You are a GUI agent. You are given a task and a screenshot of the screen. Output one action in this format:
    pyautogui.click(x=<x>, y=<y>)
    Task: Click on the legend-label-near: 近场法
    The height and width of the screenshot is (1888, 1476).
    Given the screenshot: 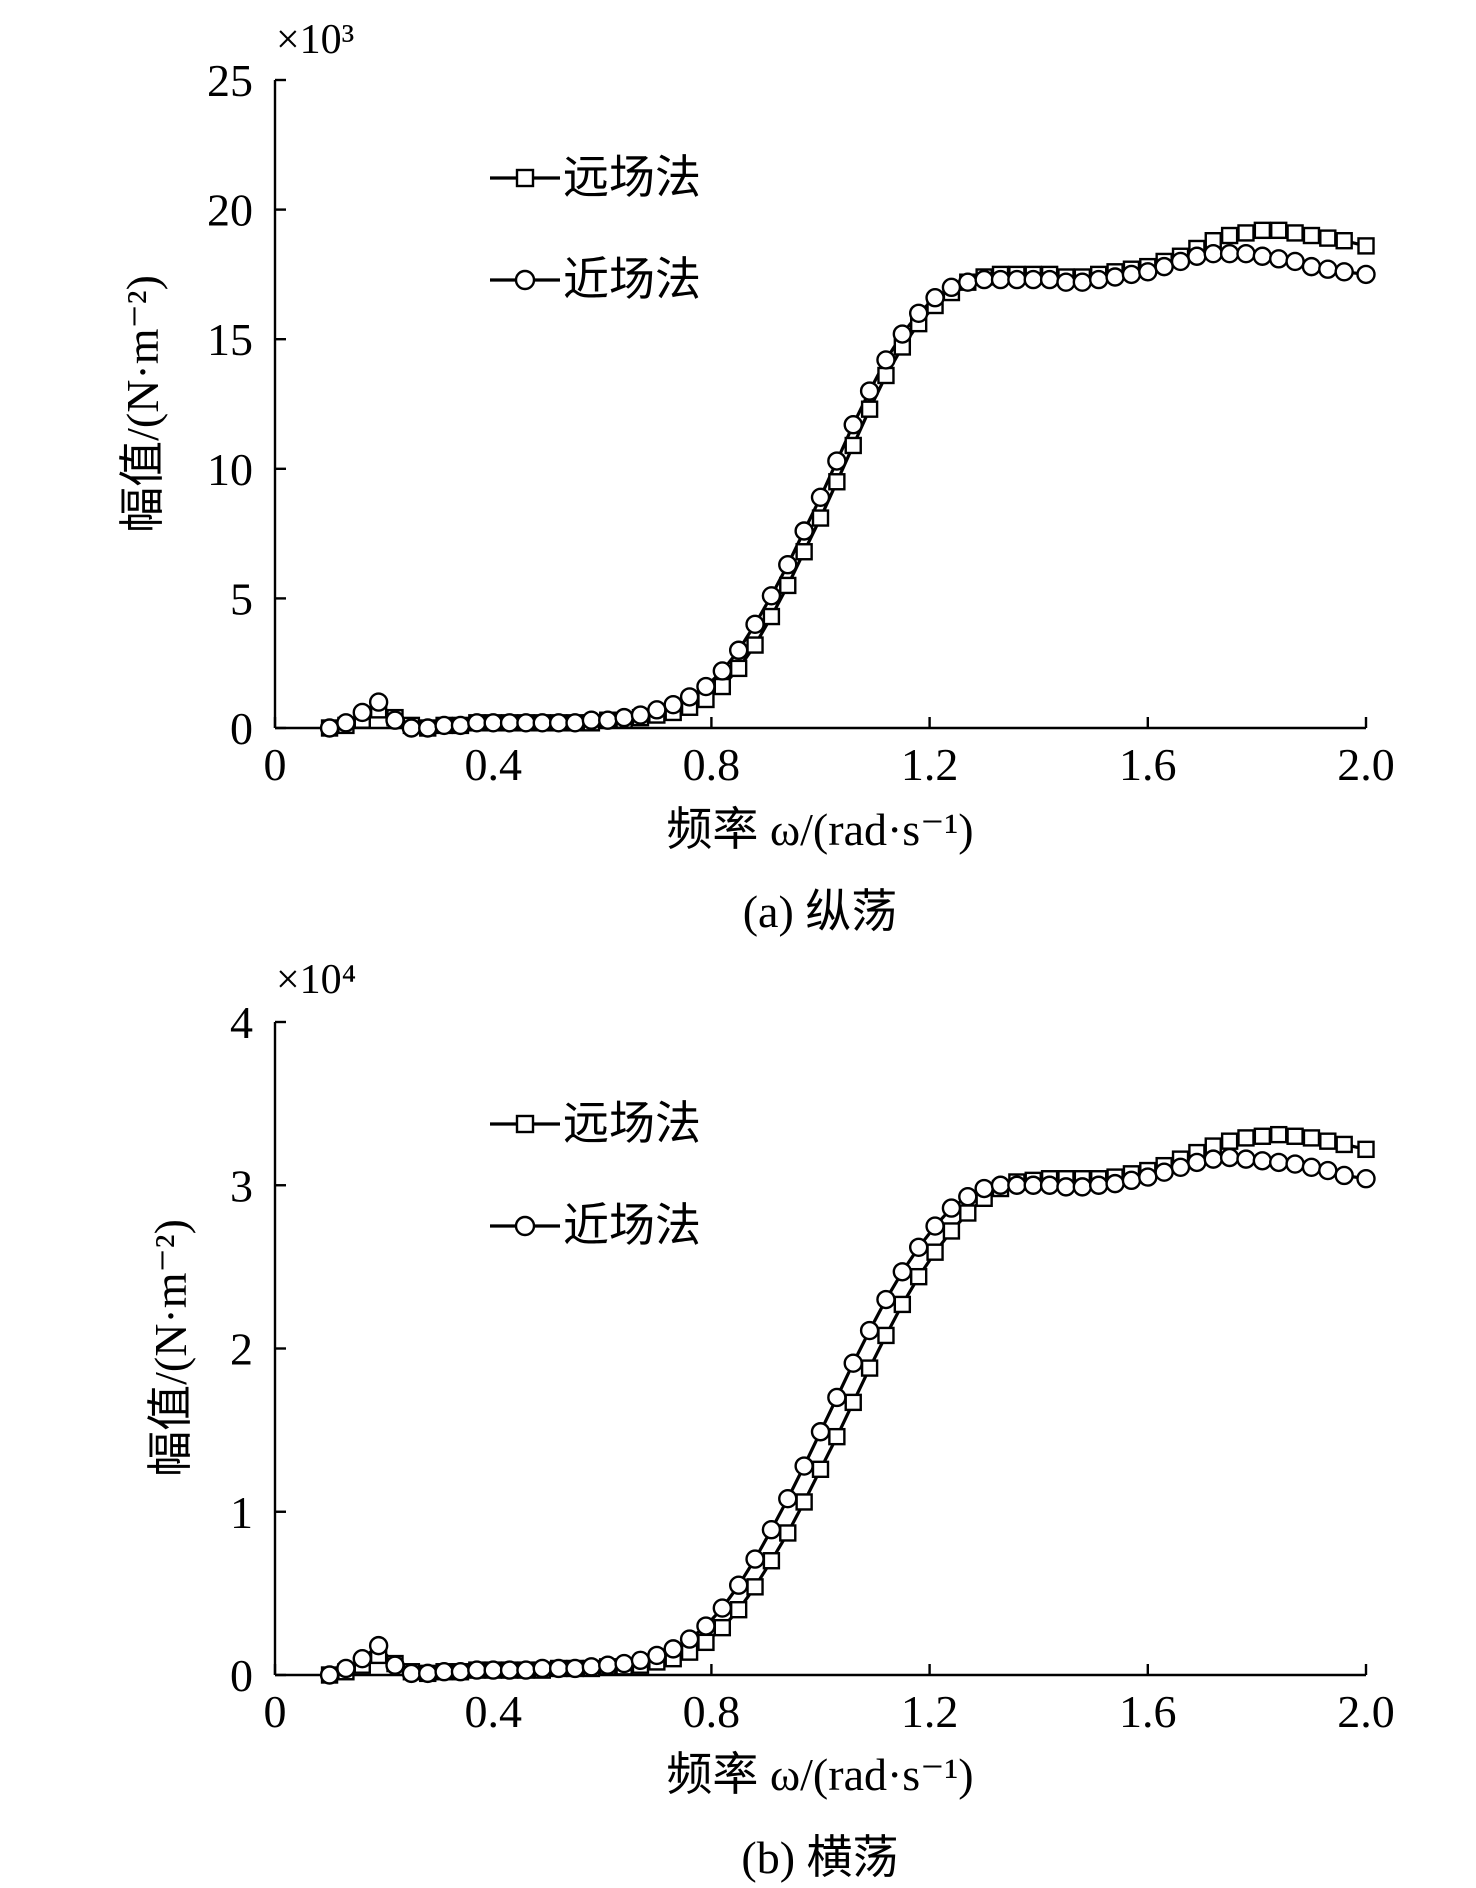 What is the action you would take?
    pyautogui.click(x=632, y=1225)
    